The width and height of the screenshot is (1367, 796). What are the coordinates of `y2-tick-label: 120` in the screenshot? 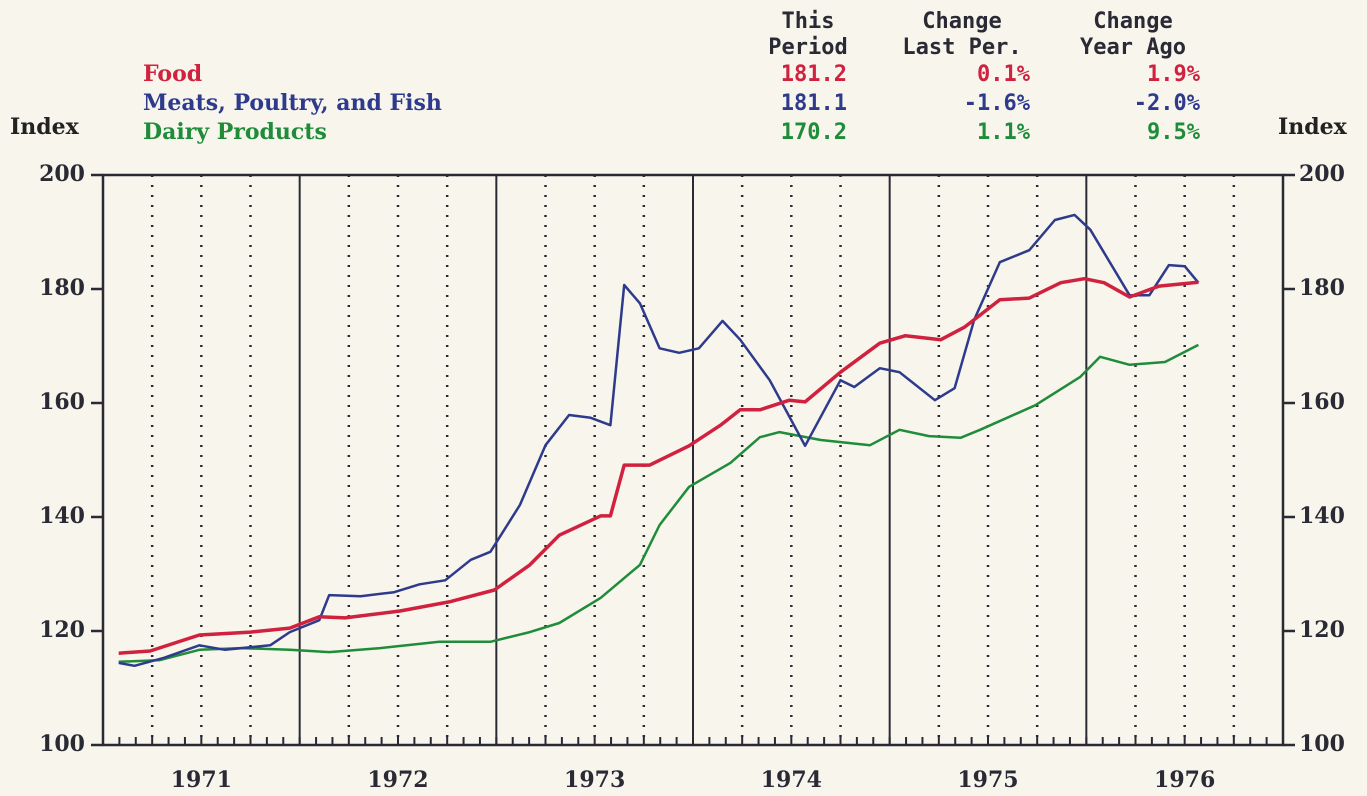 It's located at (1322, 630).